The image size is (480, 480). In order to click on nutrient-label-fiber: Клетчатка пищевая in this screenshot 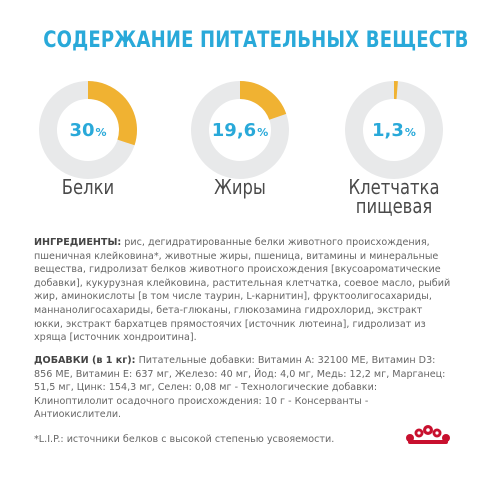, I will do `click(394, 196)`.